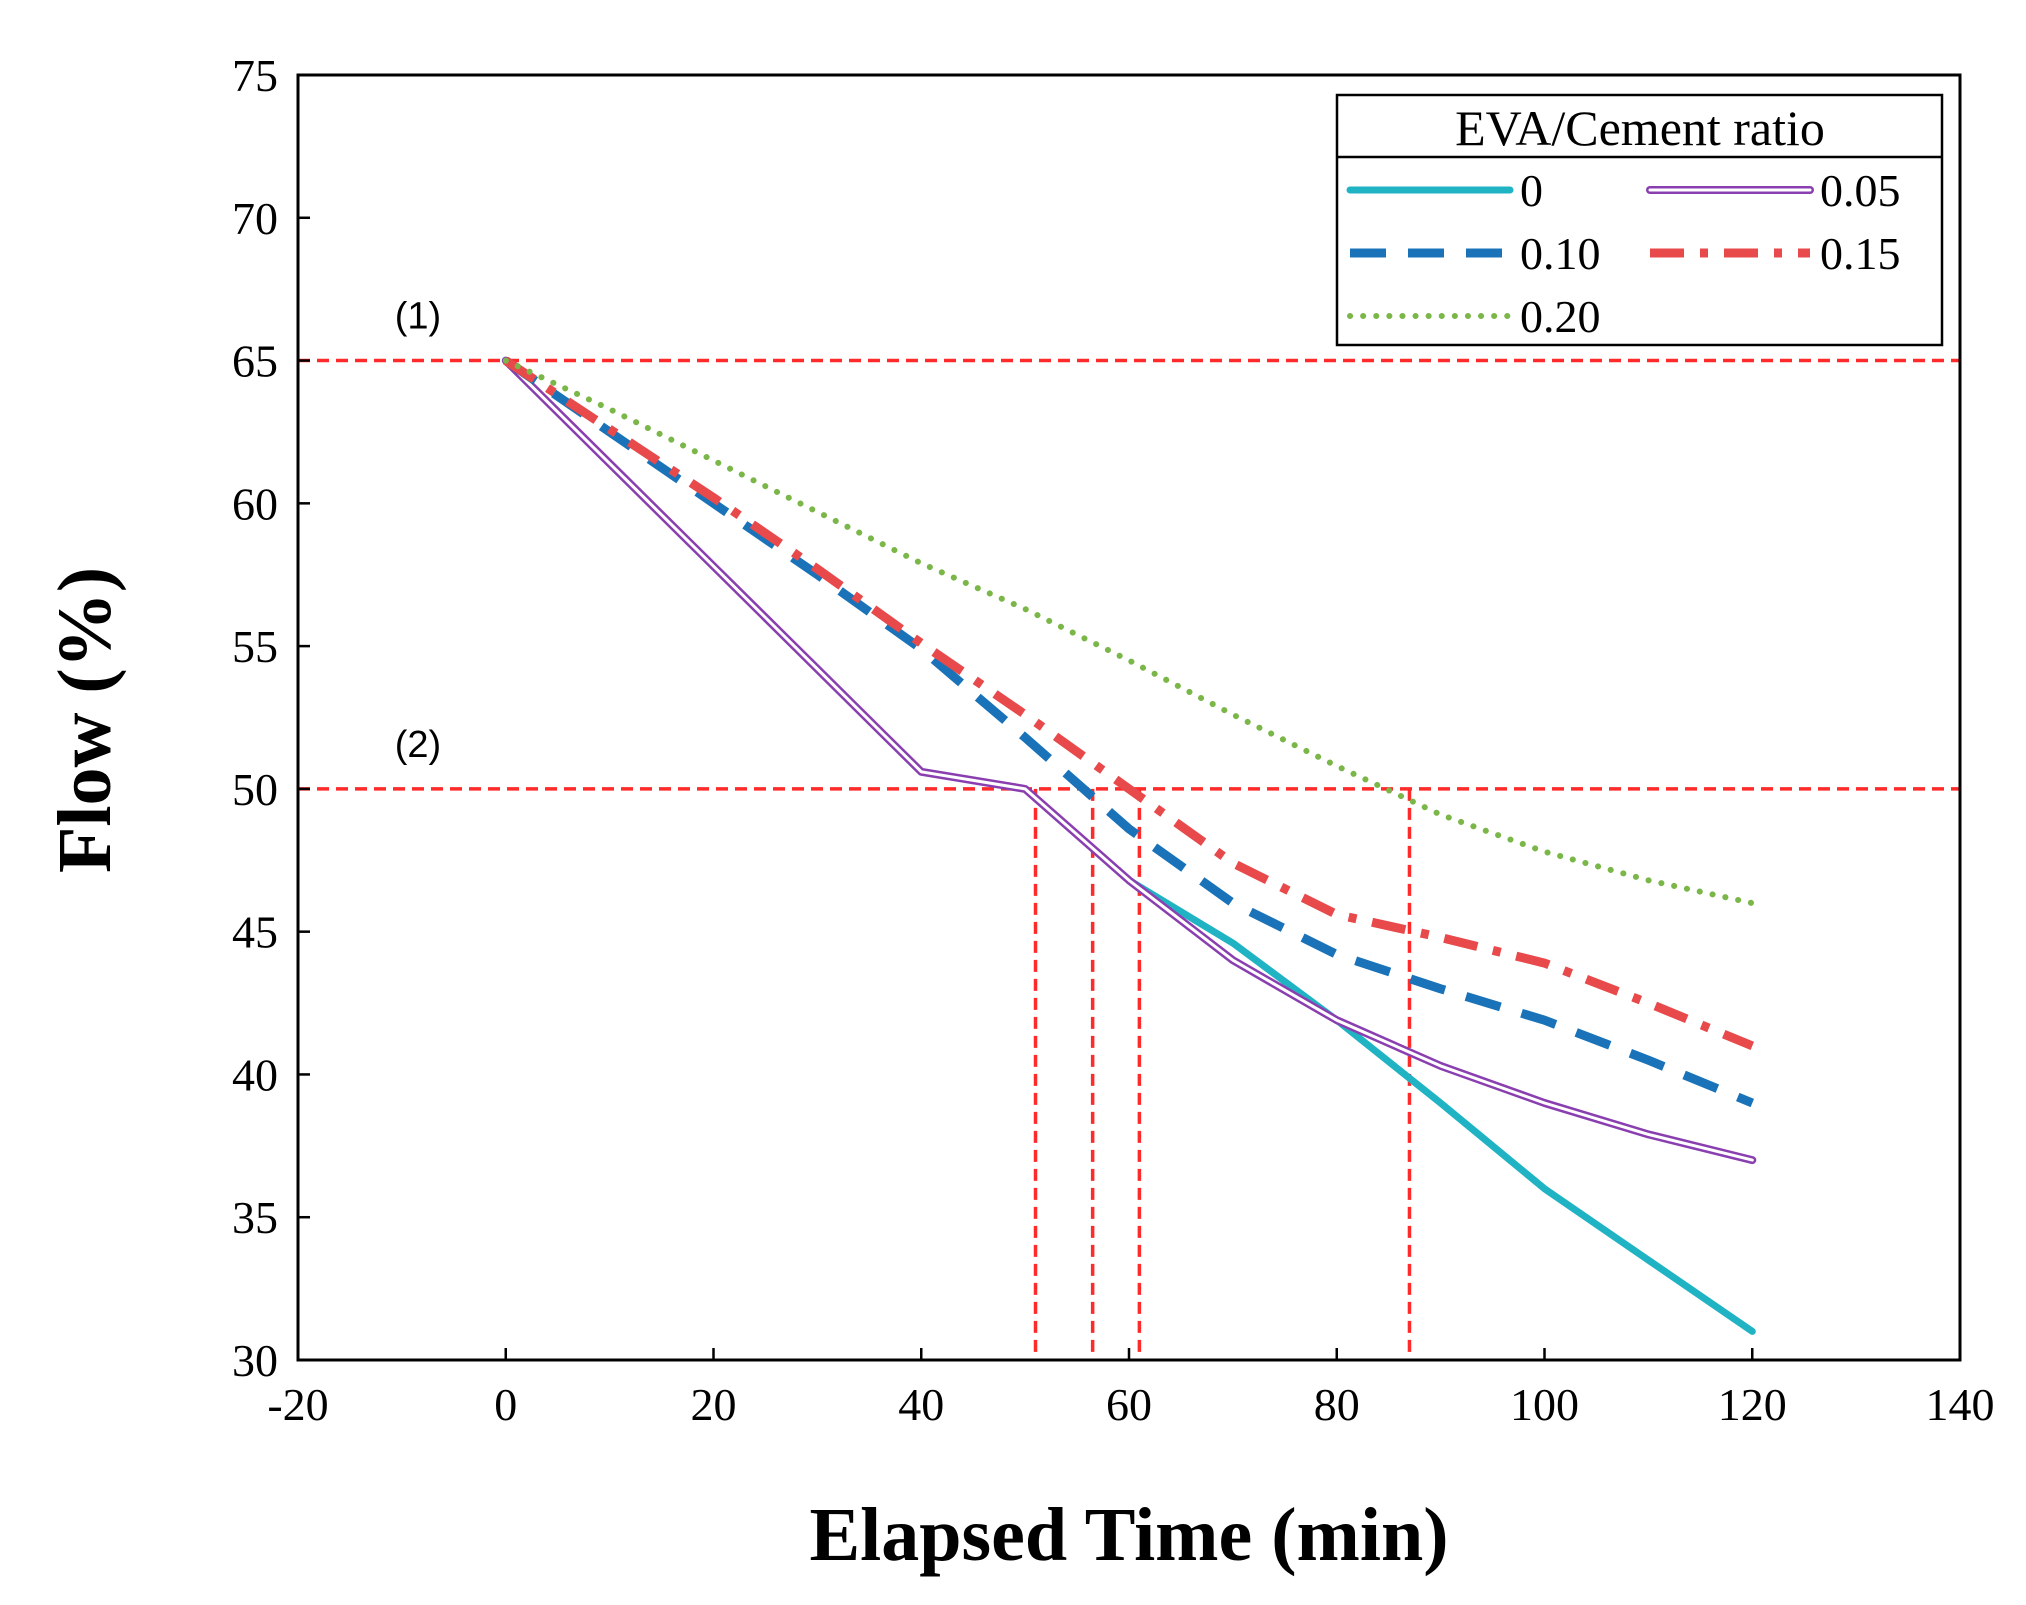  I want to click on x-tick-label: 0, so click(505, 1404).